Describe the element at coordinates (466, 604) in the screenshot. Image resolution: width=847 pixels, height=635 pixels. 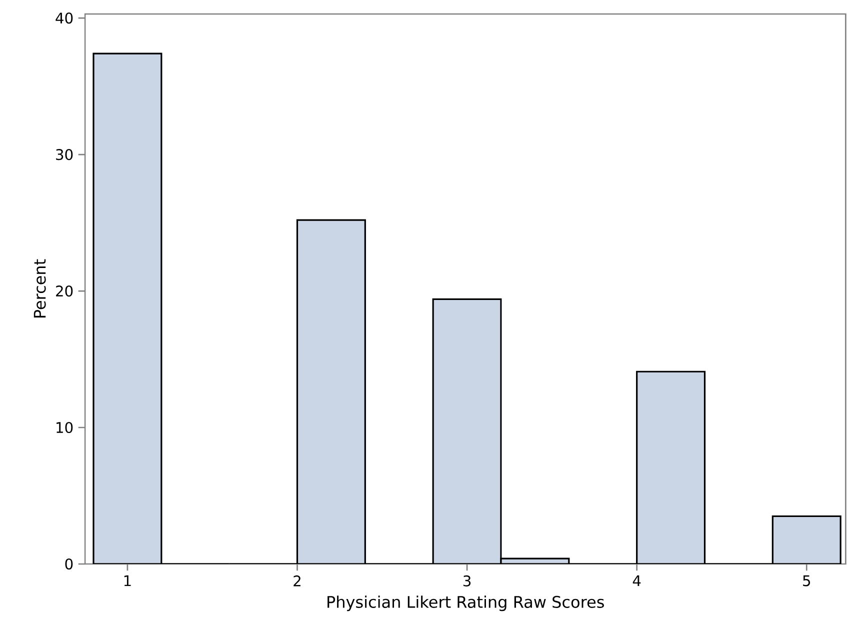
I see `x-axis-title: Physician Likert Rating Raw Scores` at that location.